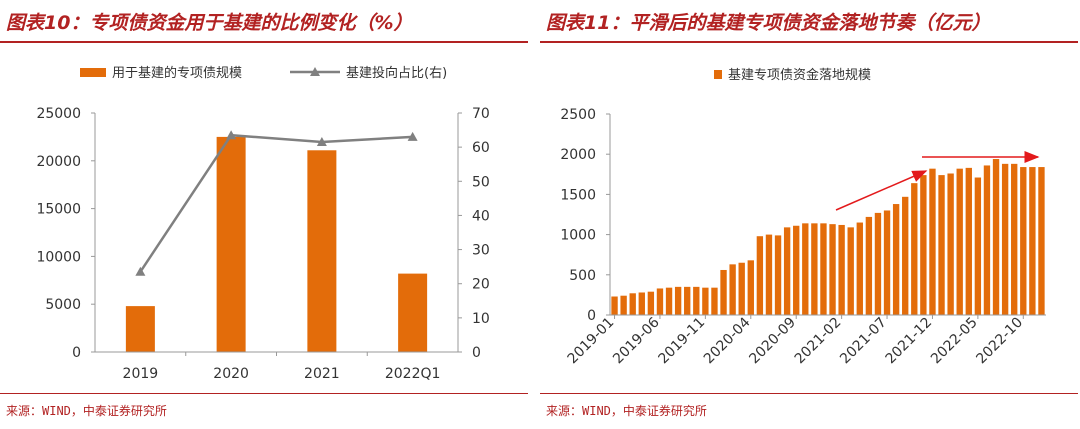 The image size is (1080, 429). Describe the element at coordinates (481, 216) in the screenshot. I see `y2-tick-label: 40` at that location.